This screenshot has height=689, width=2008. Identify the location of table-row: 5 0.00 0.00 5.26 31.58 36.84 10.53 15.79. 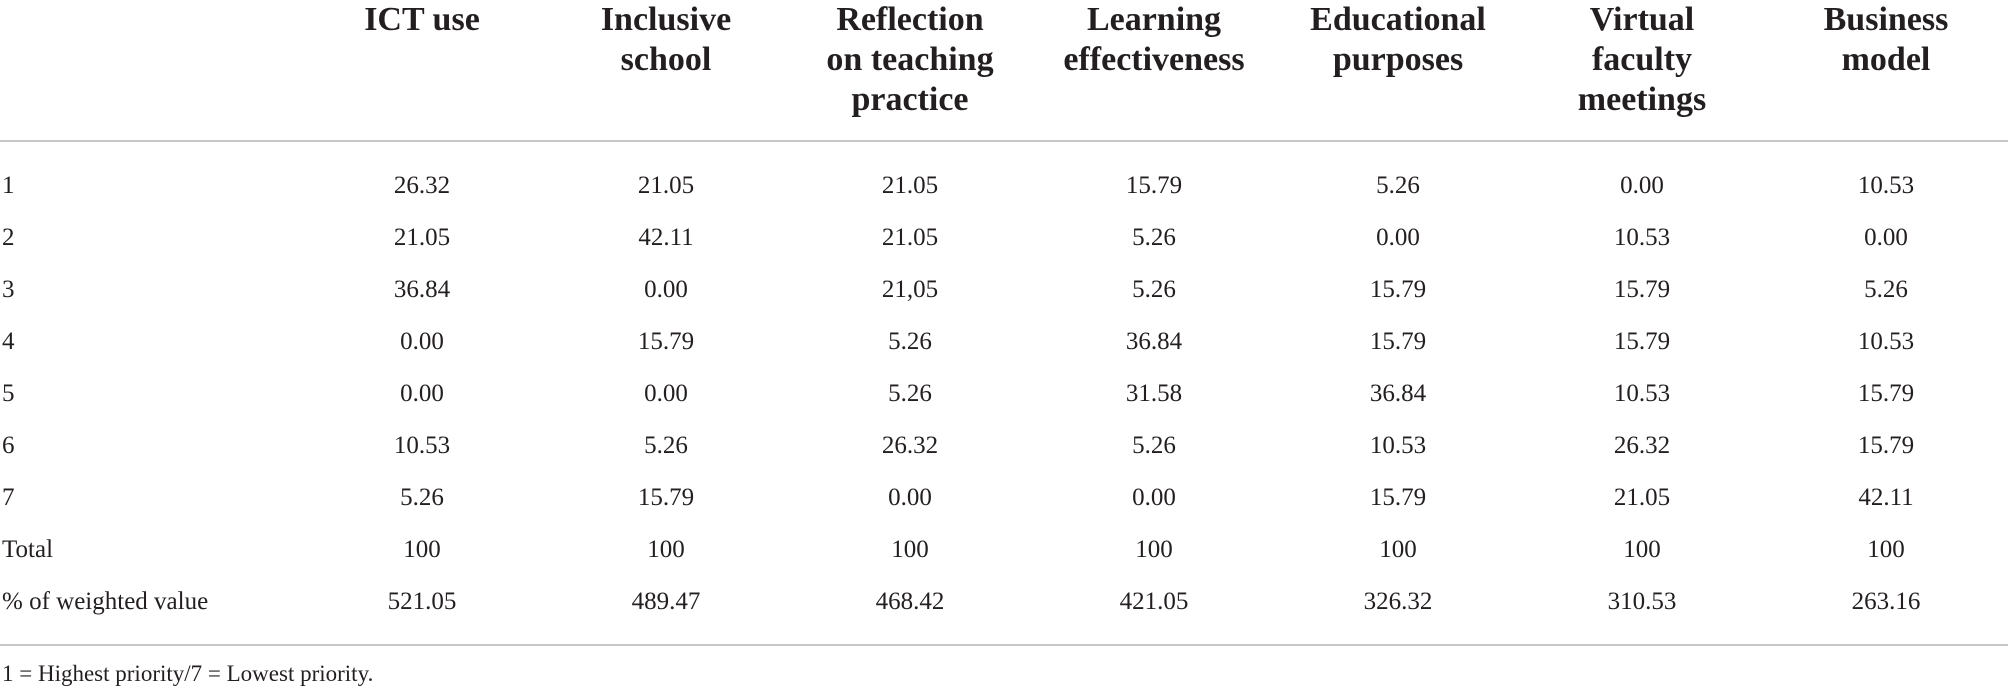
(1004, 394).